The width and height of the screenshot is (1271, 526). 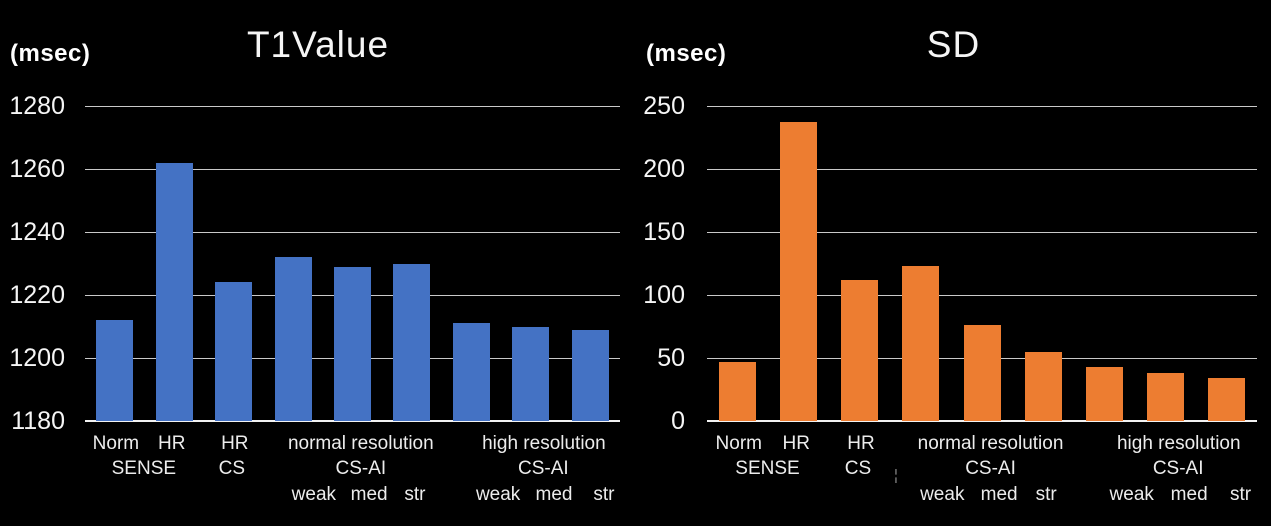 I want to click on y-tick-label-1260: 1260, so click(x=37, y=169).